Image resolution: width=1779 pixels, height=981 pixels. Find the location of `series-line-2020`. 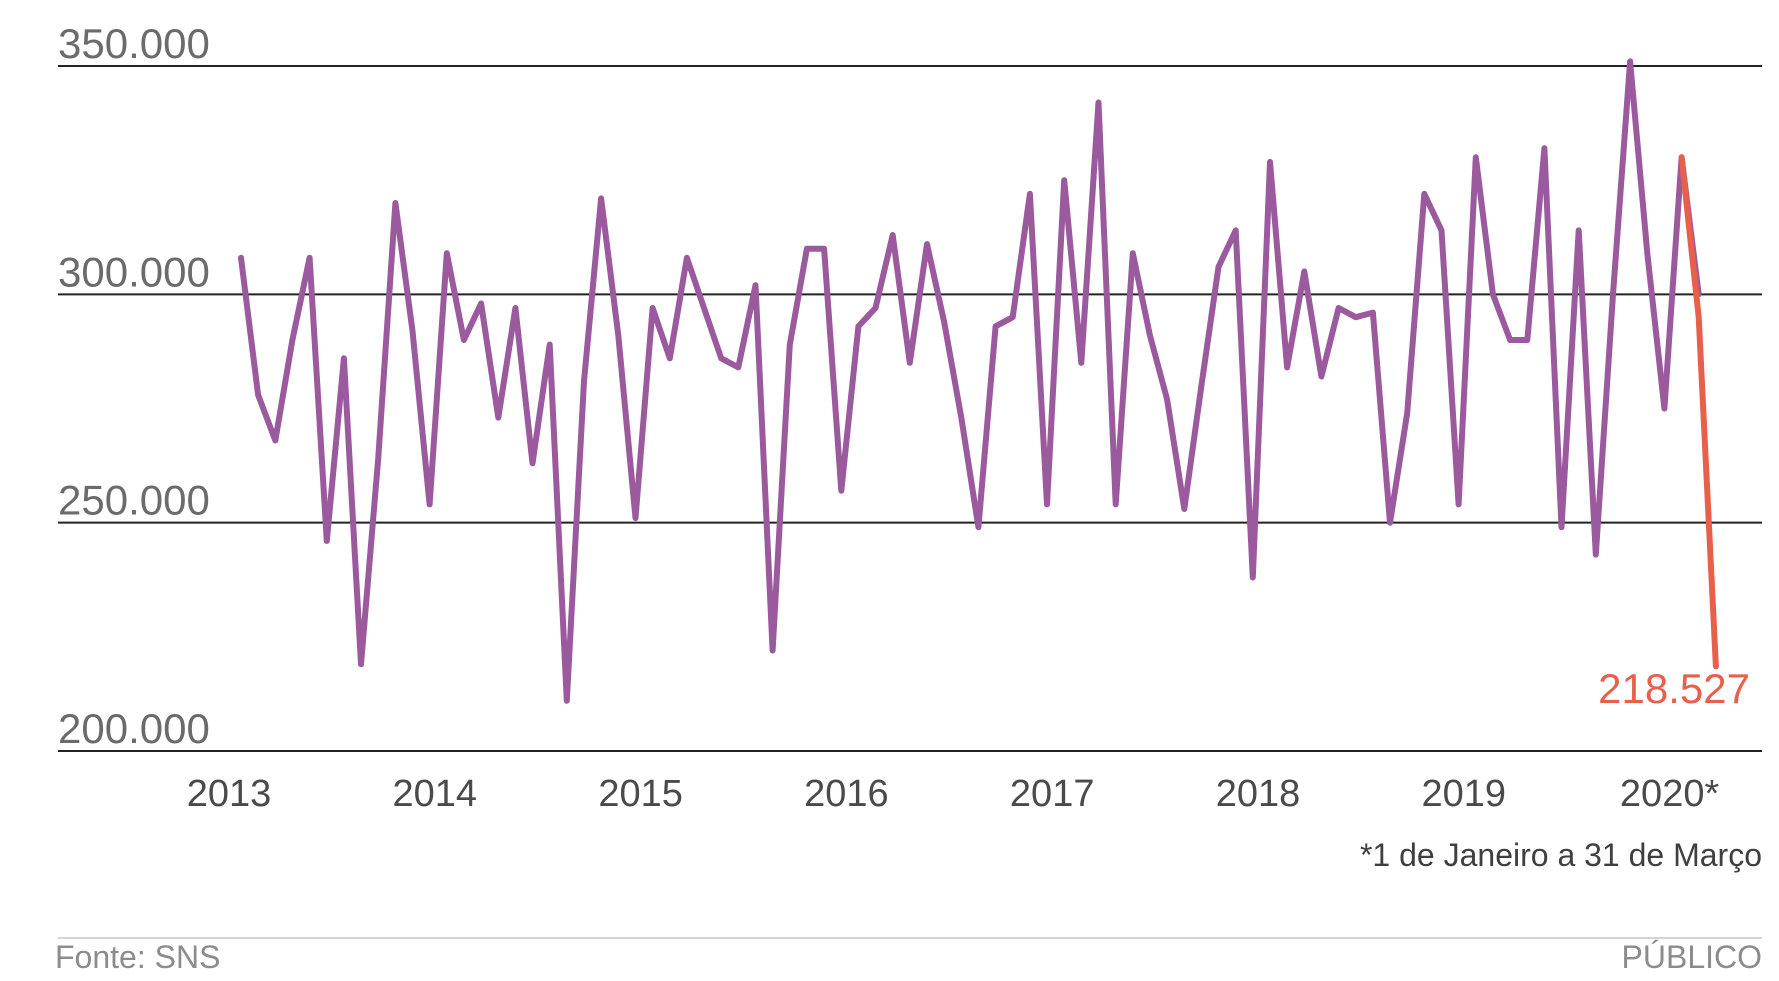

series-line-2020 is located at coordinates (1698, 412).